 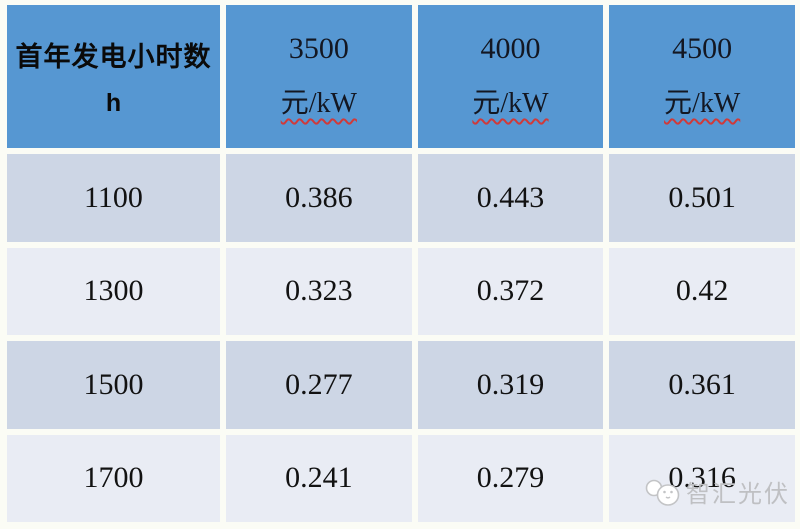 What do you see at coordinates (510, 198) in the screenshot?
I see `value-cell: 0.443` at bounding box center [510, 198].